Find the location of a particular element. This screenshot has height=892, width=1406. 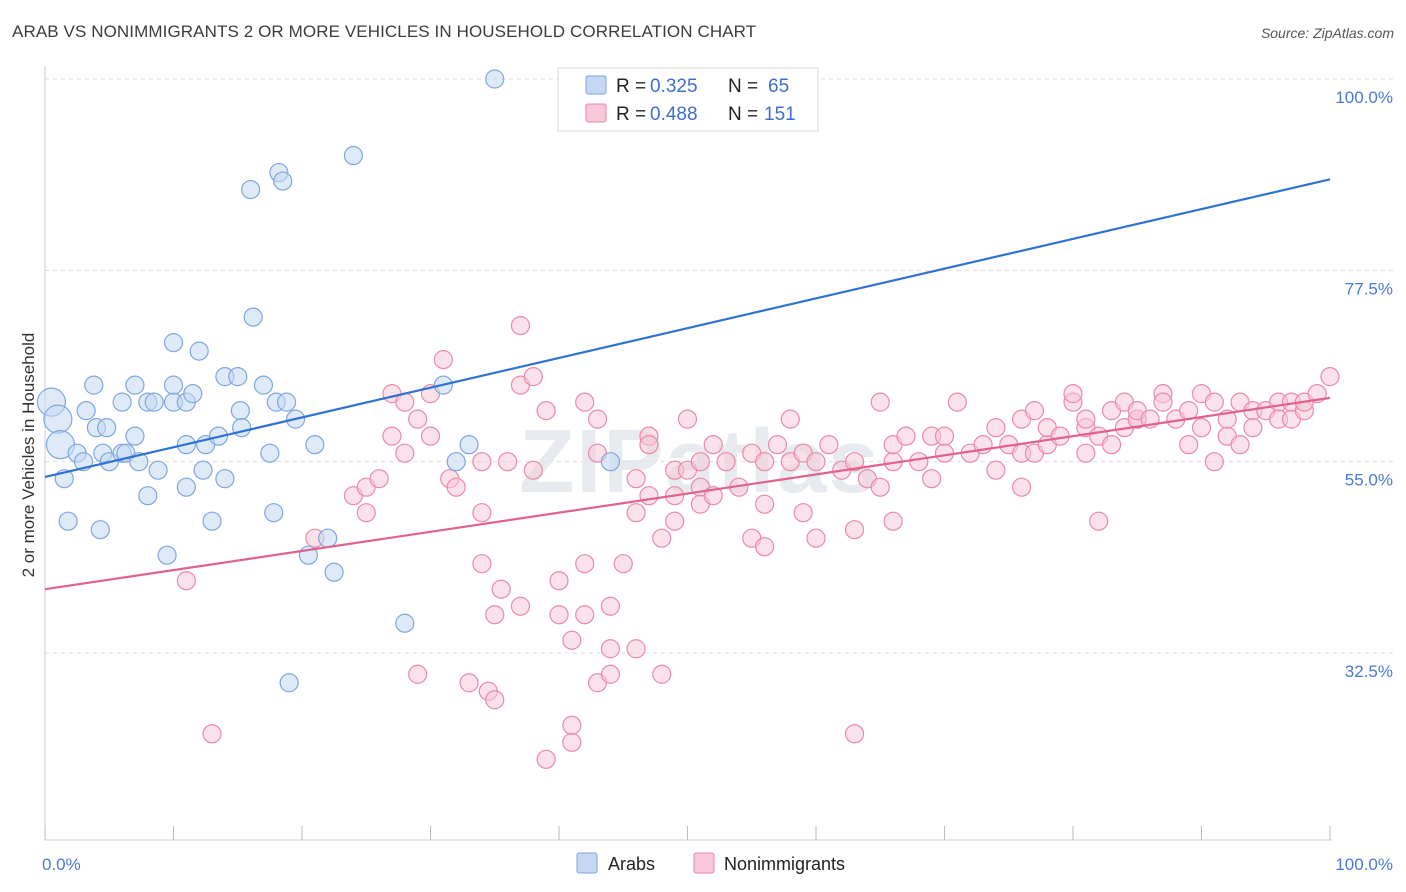

legend-r-value: 0.325 is located at coordinates (674, 86).